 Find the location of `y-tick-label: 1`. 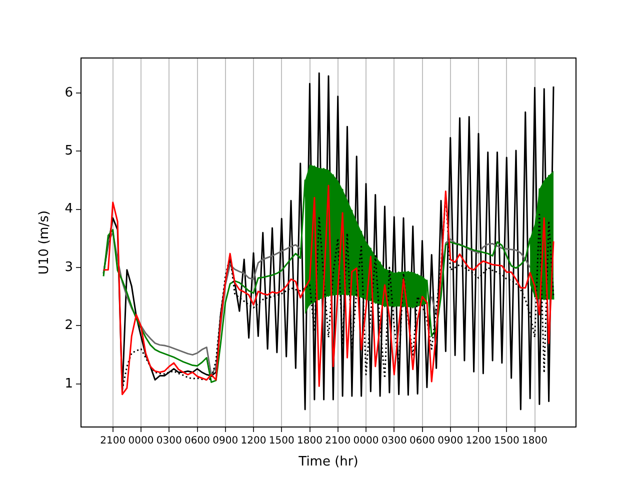

y-tick-label: 1 is located at coordinates (68, 384).